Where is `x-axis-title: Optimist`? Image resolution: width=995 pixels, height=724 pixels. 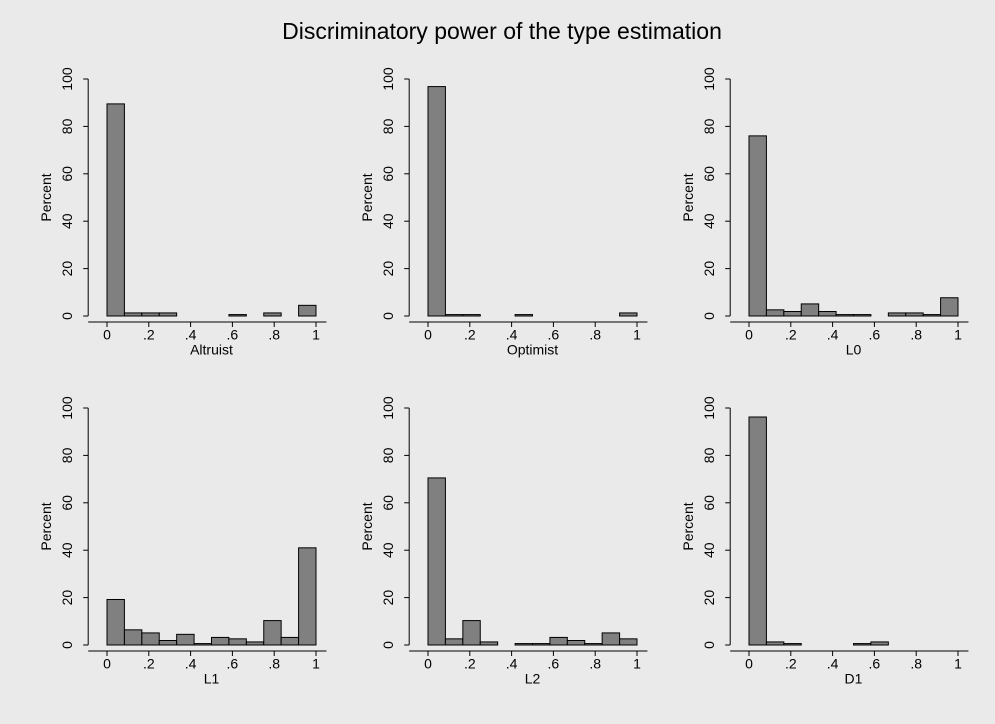 x-axis-title: Optimist is located at coordinates (532, 350).